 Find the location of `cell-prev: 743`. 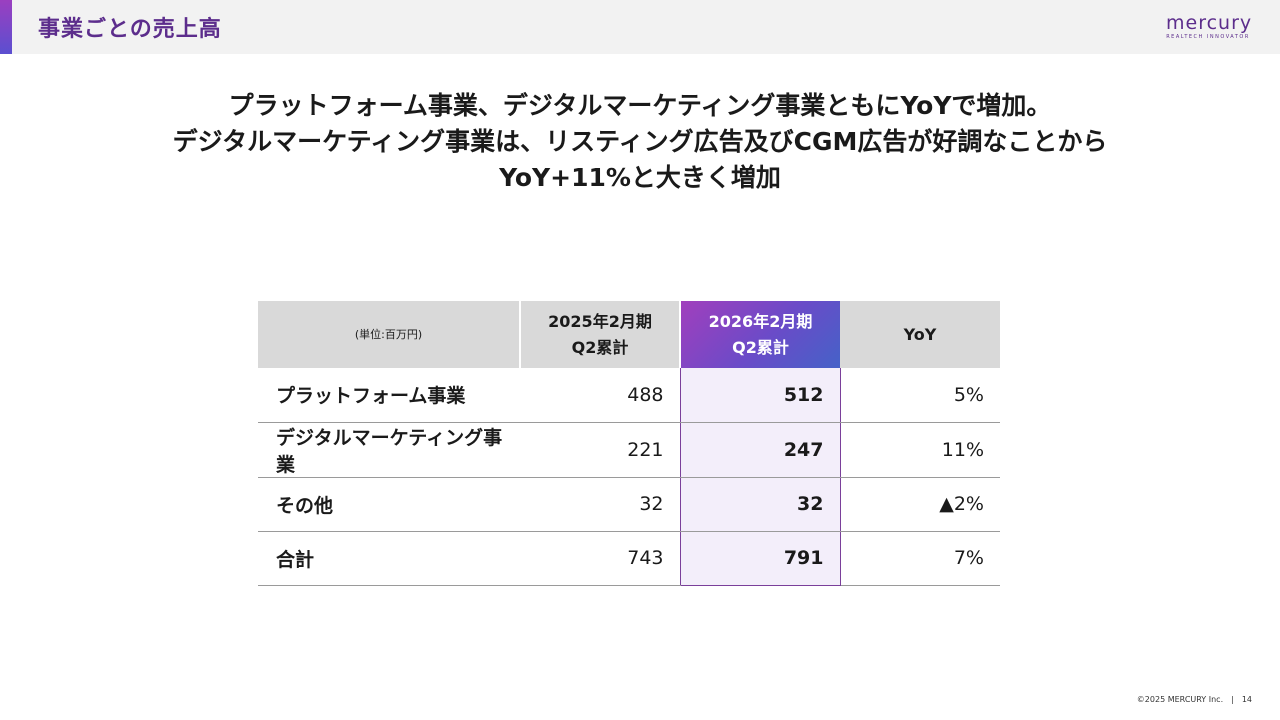

cell-prev: 743 is located at coordinates (600, 558).